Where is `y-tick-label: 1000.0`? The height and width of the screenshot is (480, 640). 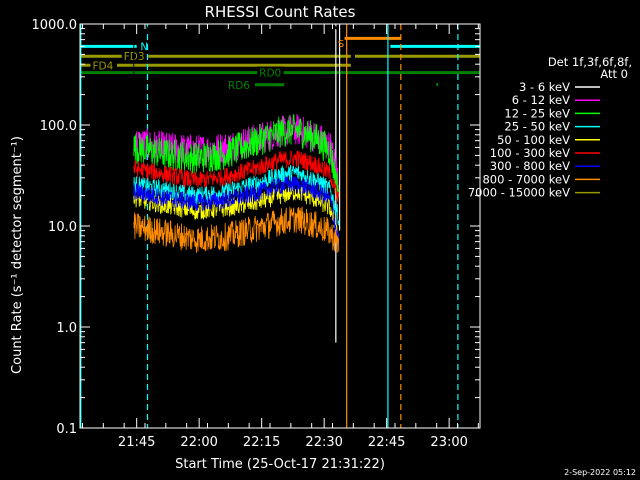 y-tick-label: 1000.0 is located at coordinates (55, 25).